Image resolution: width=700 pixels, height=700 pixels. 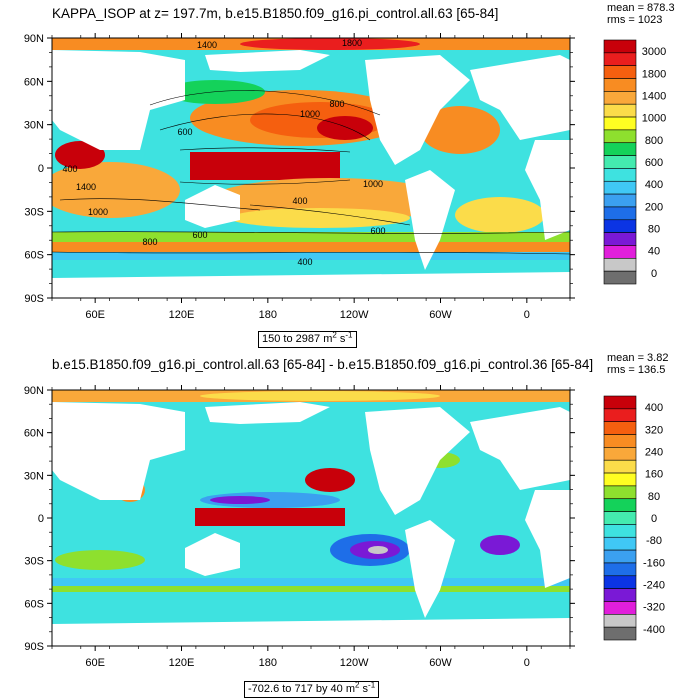 I want to click on top-colorbar-label: 1000, so click(x=654, y=119).